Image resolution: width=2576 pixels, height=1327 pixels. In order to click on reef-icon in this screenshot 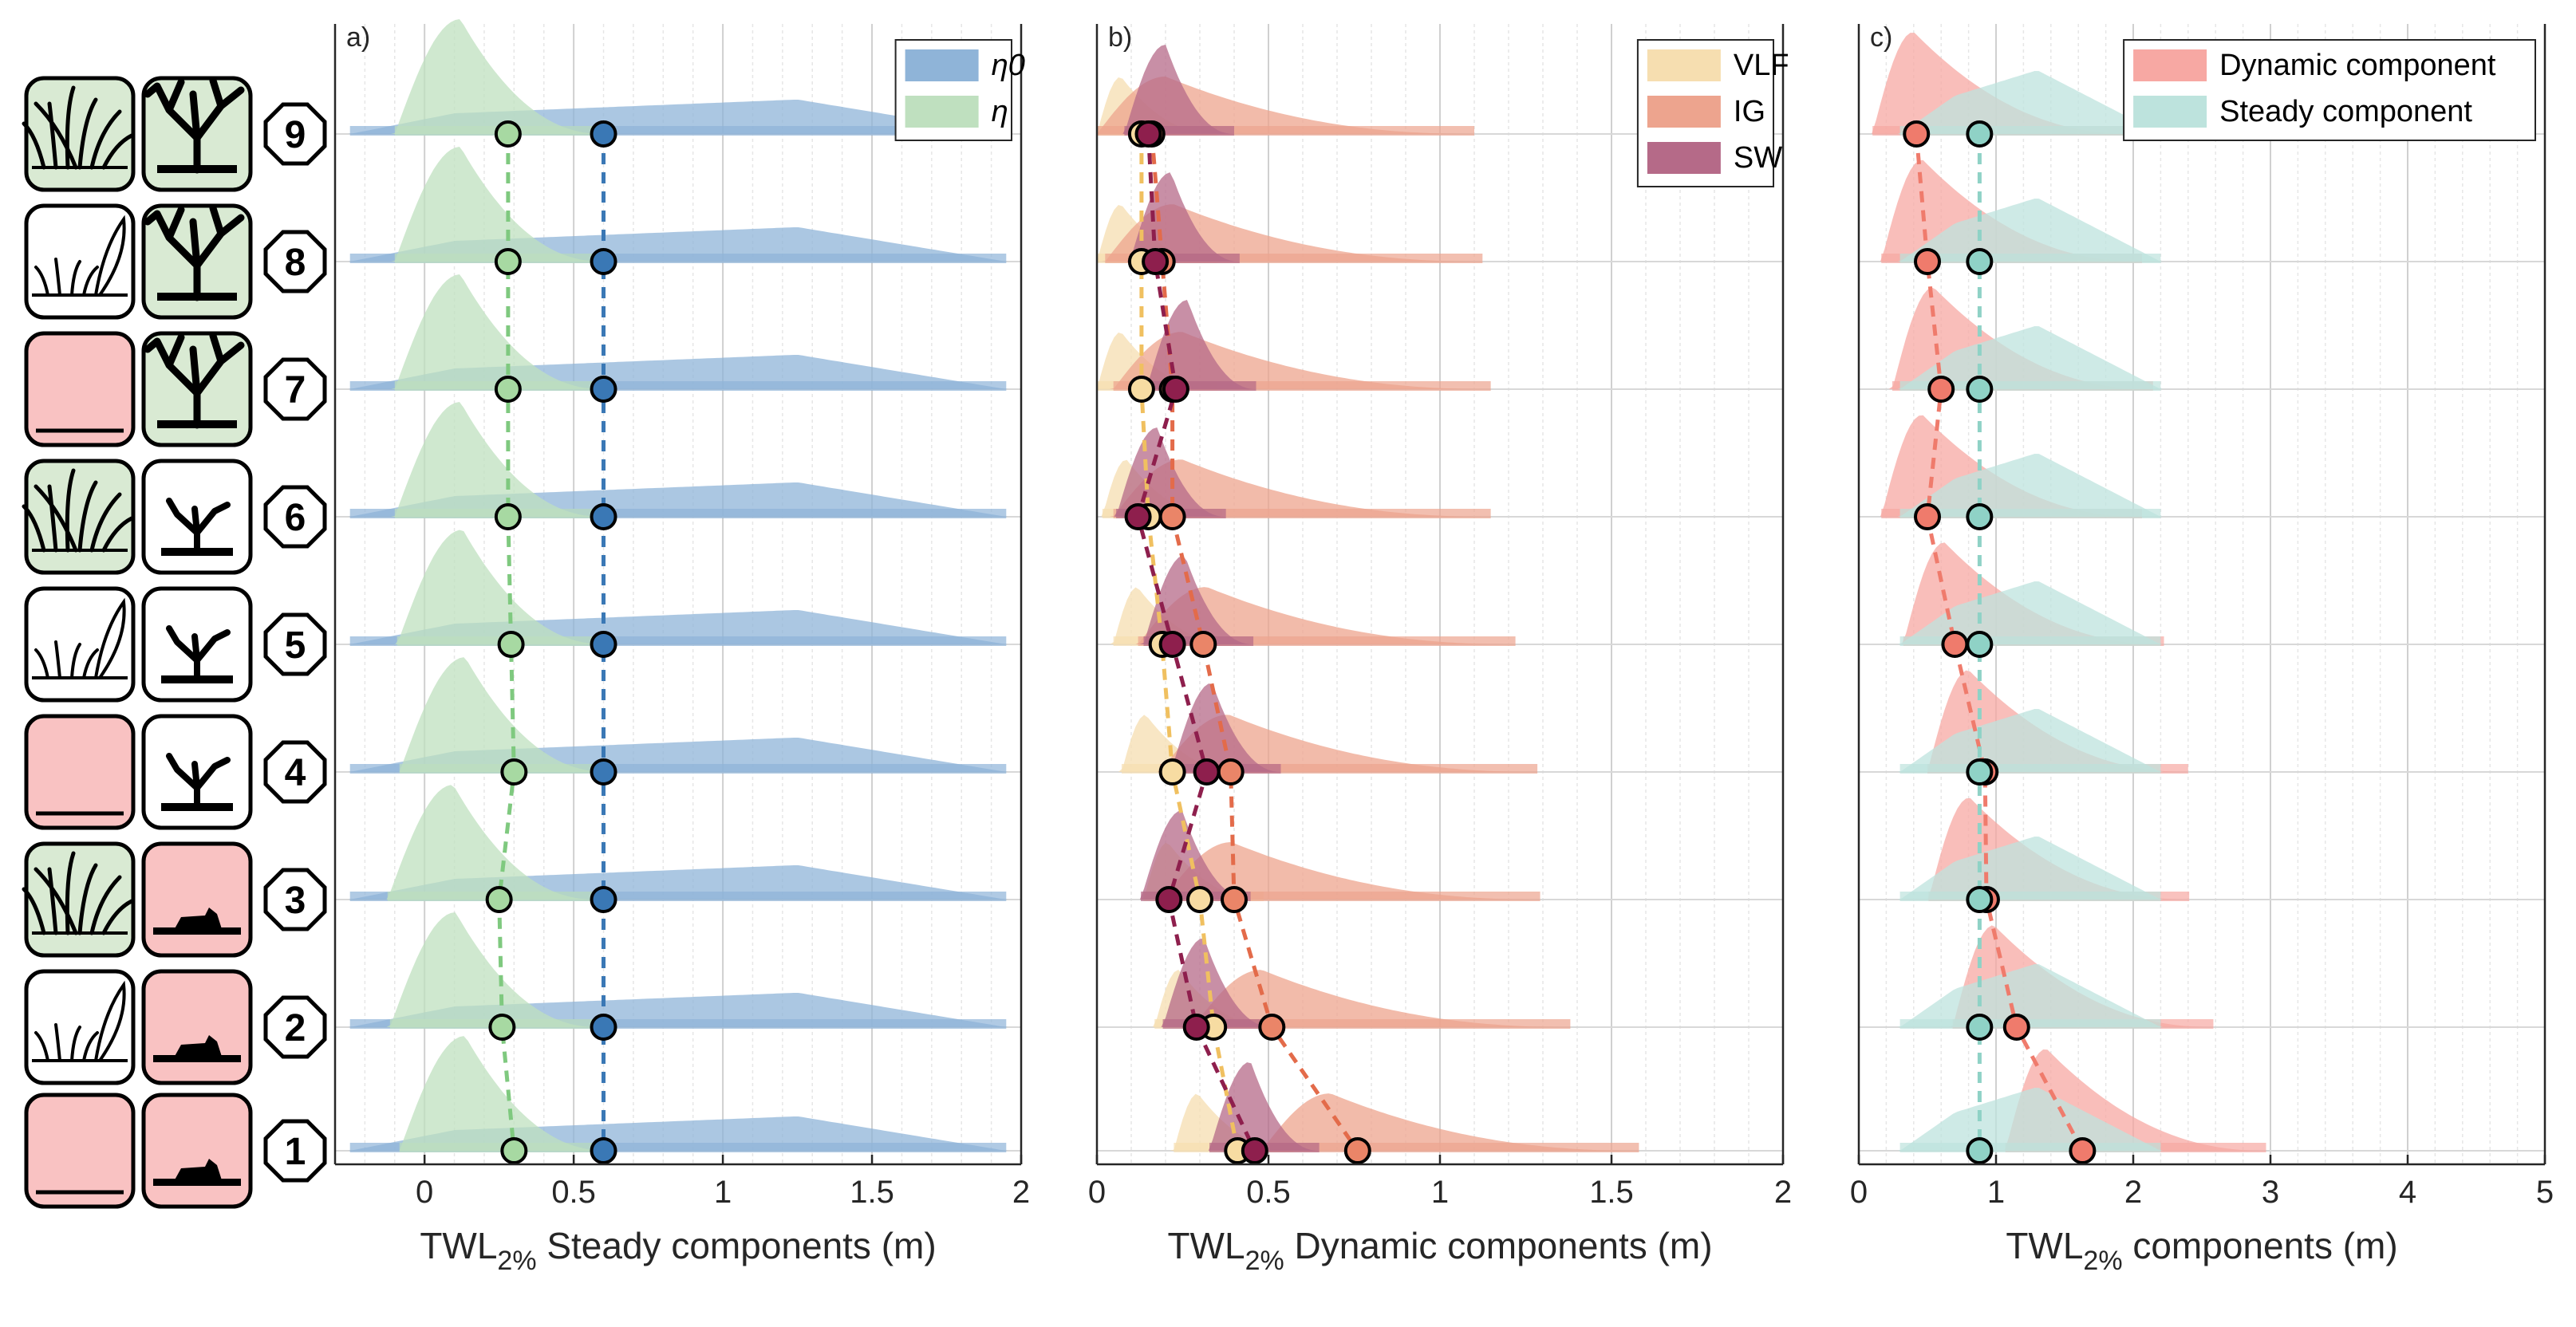, I will do `click(197, 1151)`.